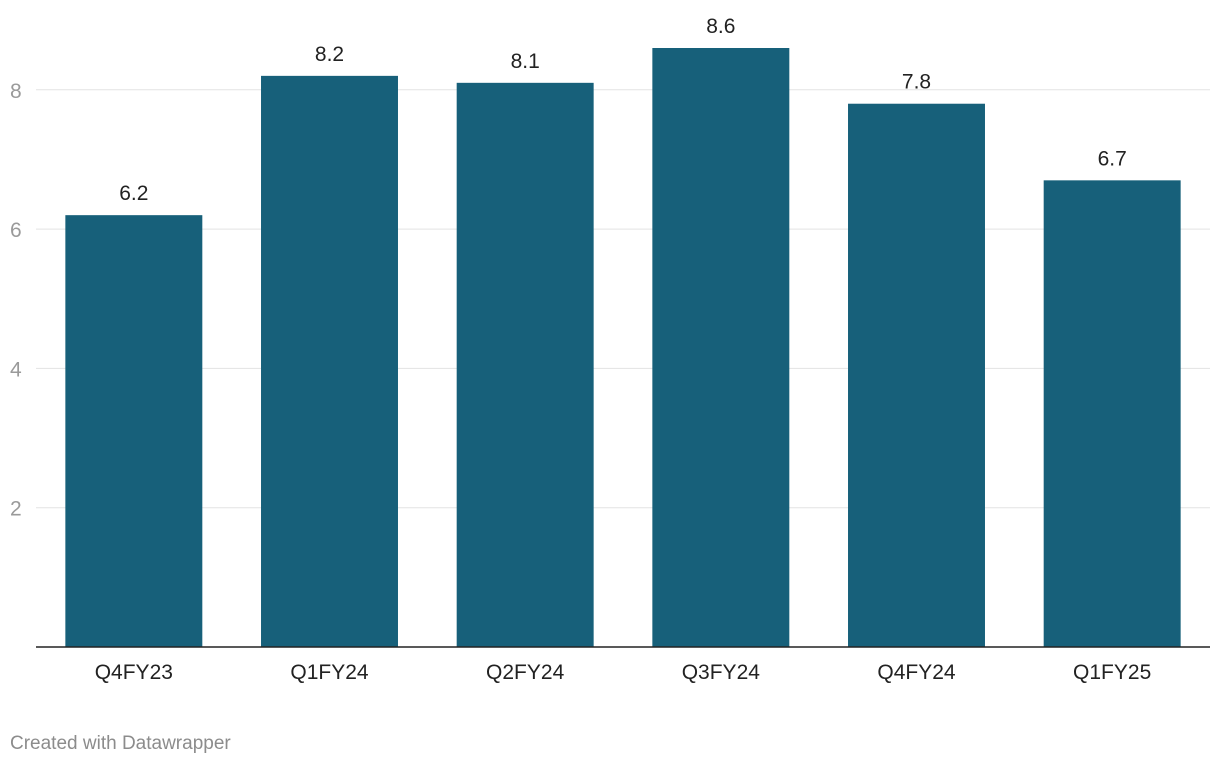 Image resolution: width=1220 pixels, height=768 pixels. What do you see at coordinates (916, 82) in the screenshot?
I see `data-label-Q4FY24: 7.8` at bounding box center [916, 82].